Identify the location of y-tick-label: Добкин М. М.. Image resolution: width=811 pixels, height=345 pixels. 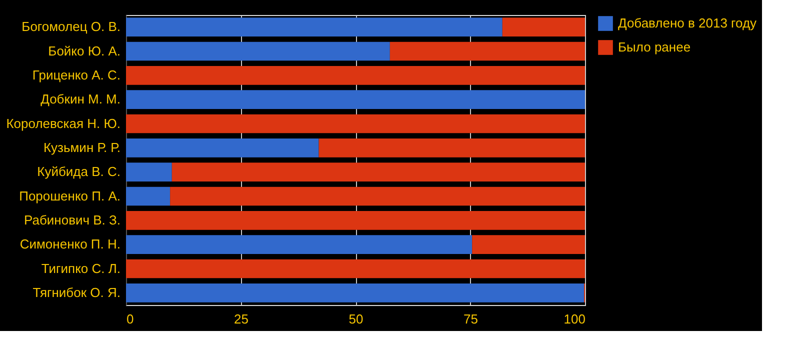
(80, 99).